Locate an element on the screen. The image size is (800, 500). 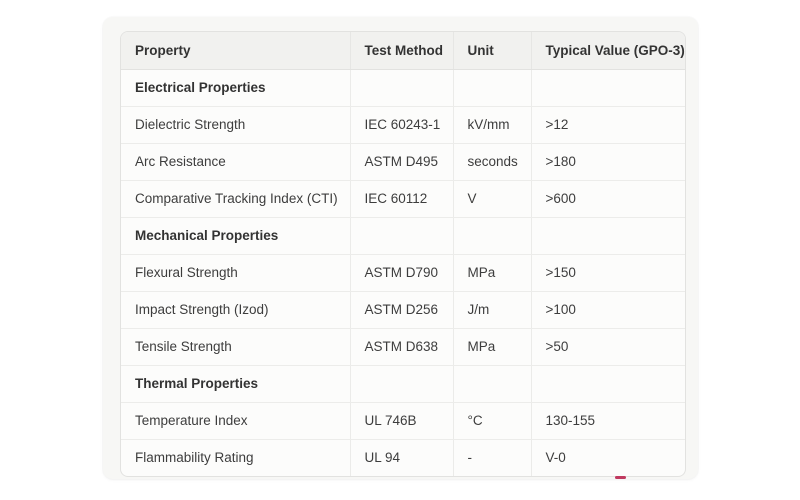
section-row: Mechanical Properties is located at coordinates (403, 236).